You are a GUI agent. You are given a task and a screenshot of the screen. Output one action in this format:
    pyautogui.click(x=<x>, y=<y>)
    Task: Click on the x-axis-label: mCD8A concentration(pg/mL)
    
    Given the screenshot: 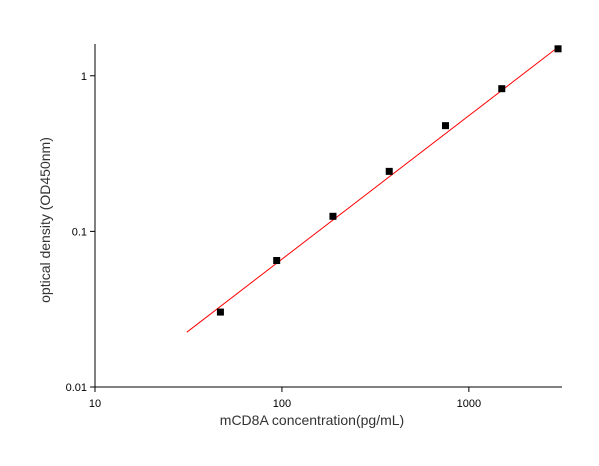 What is the action you would take?
    pyautogui.click(x=312, y=420)
    